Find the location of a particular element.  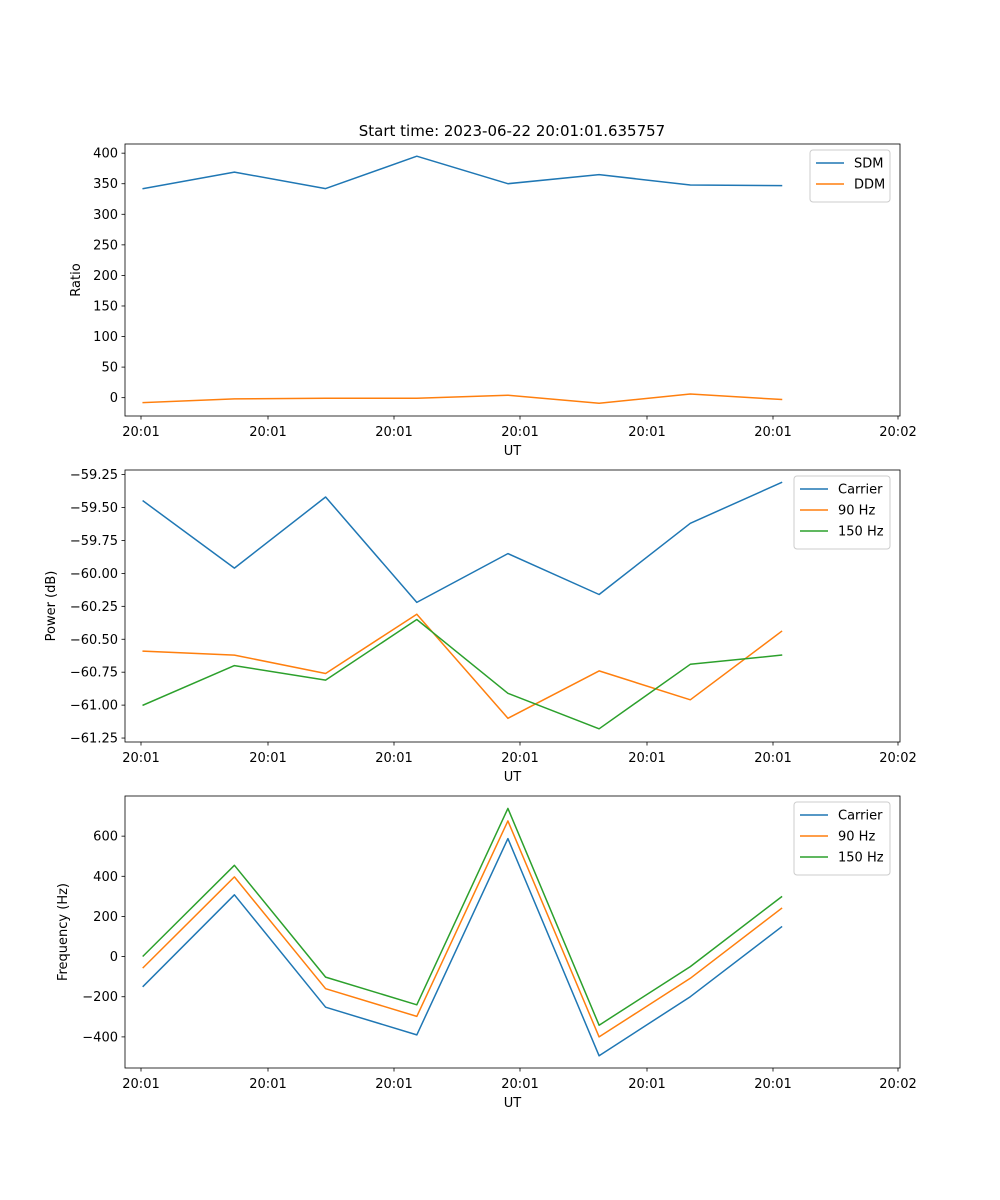

y-tick-label: −60.50 is located at coordinates (94, 640).